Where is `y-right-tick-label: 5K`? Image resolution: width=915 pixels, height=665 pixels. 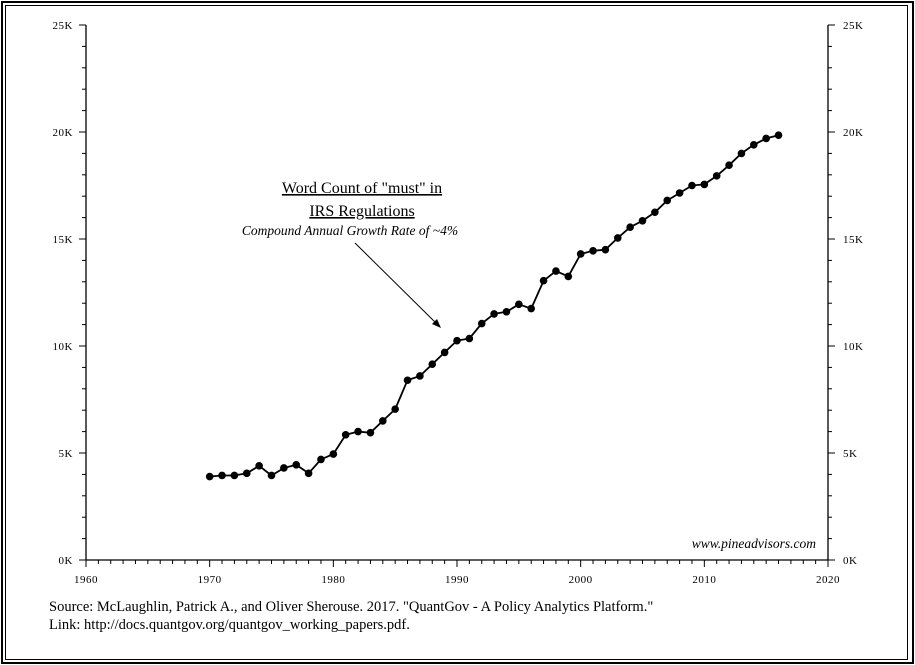 y-right-tick-label: 5K is located at coordinates (850, 454).